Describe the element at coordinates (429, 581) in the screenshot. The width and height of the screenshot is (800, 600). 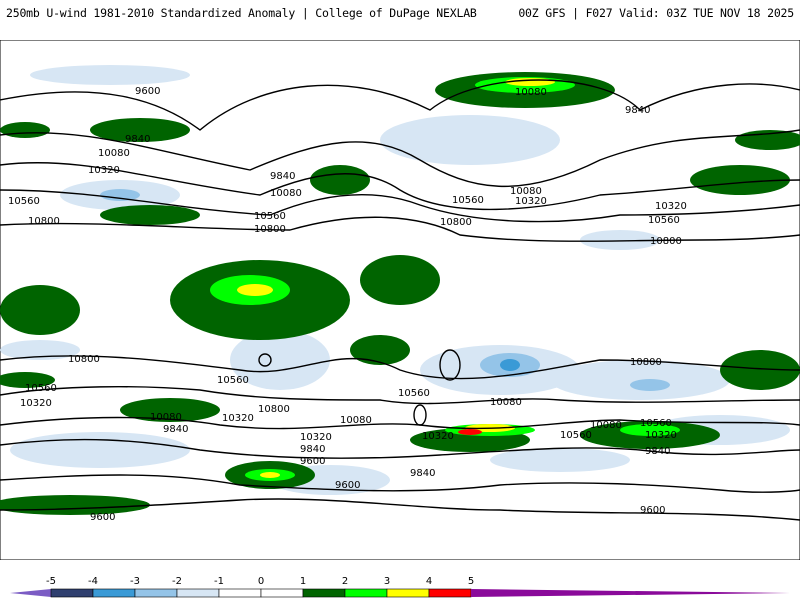
I see `colorbar-tick-label: 4` at that location.